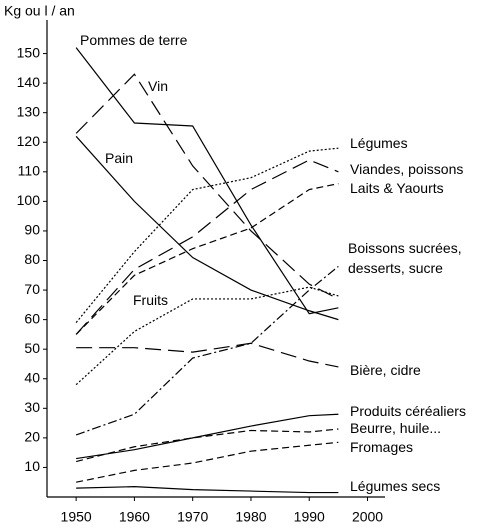 This screenshot has width=489, height=528. What do you see at coordinates (32, 348) in the screenshot?
I see `y-tick-label: 50` at bounding box center [32, 348].